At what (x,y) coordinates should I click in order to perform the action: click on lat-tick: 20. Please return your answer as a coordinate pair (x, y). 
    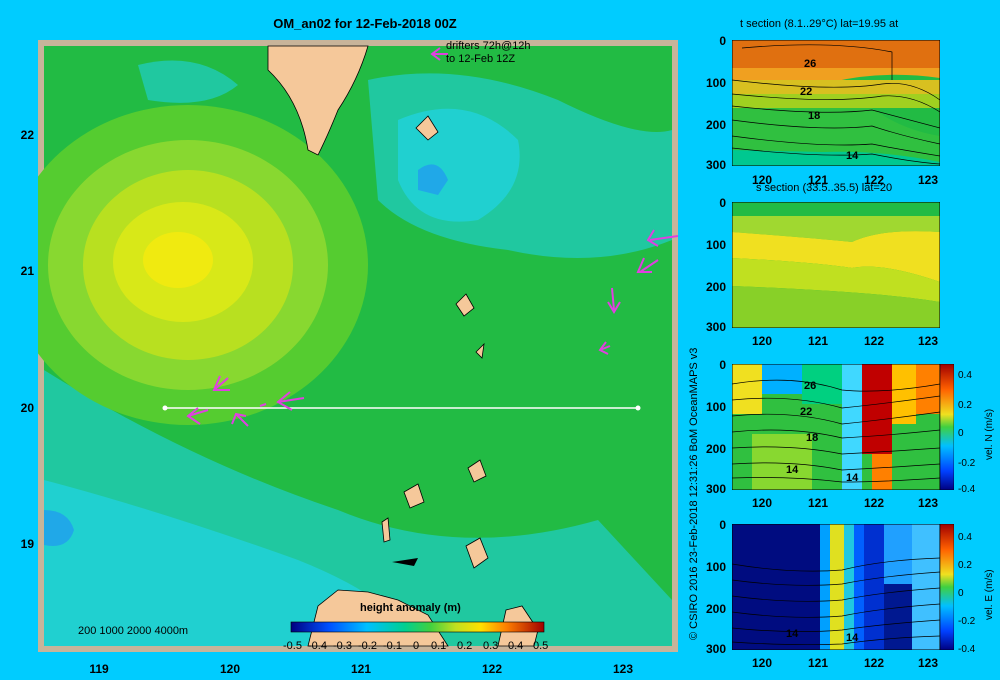
    Looking at the image, I should click on (27, 408).